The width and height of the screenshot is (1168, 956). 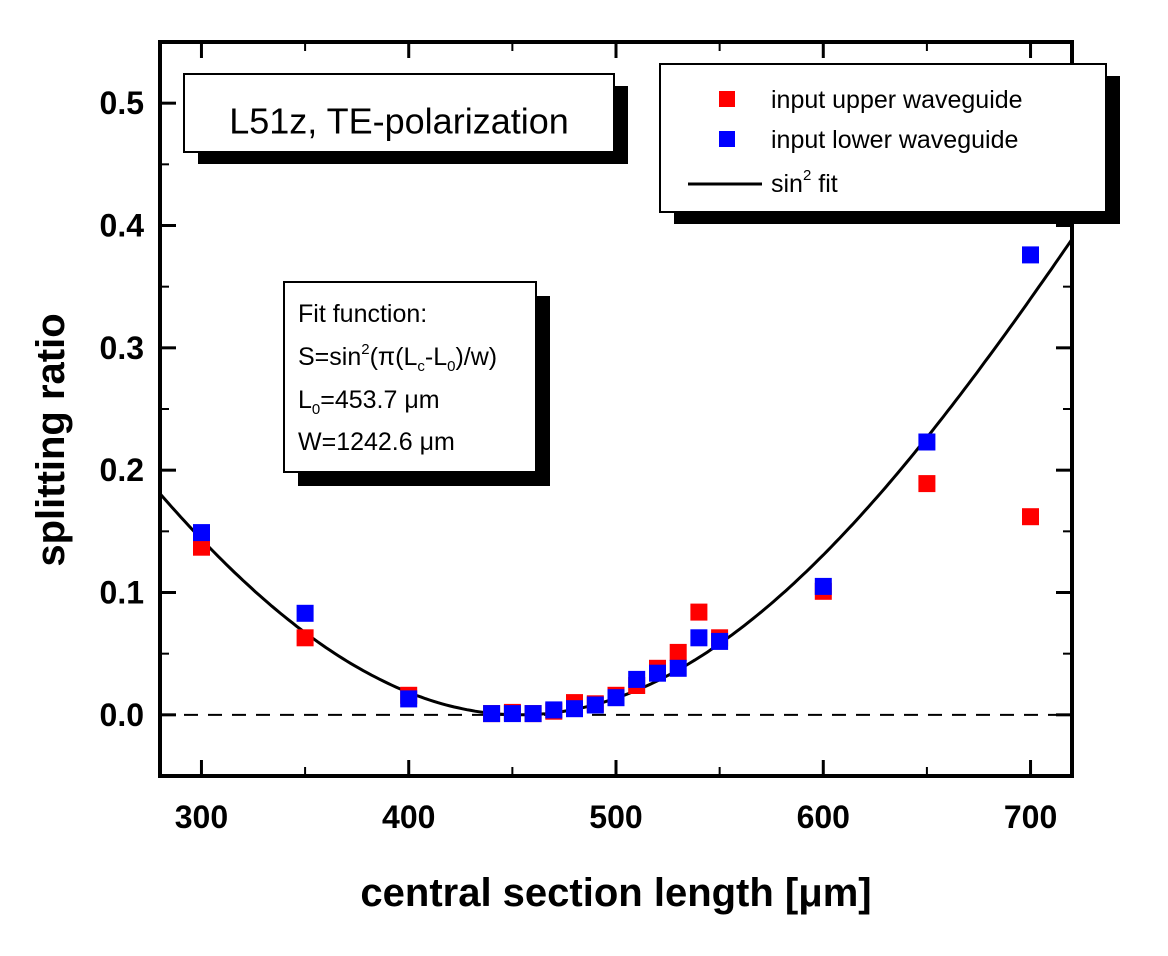 I want to click on y-tick-labels: 0.0 0.1 0.2 0.3 0.4 0.5, so click(x=122, y=409).